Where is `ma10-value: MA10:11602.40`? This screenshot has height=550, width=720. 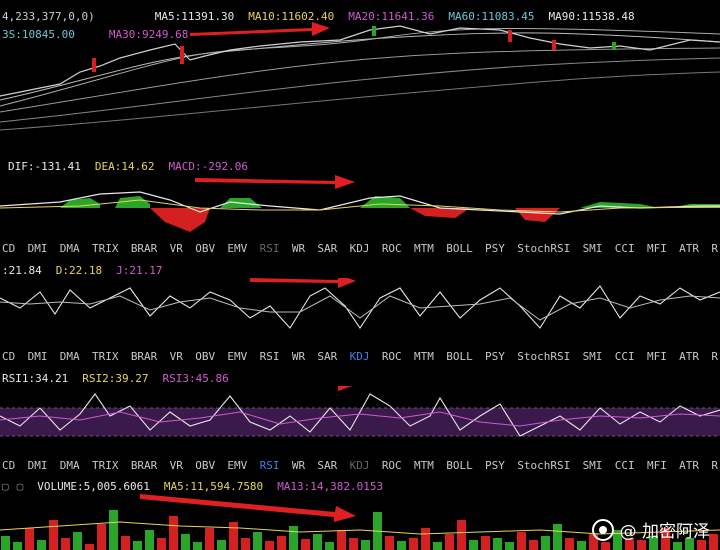
ma10-value: MA10:11602.40 is located at coordinates (291, 16).